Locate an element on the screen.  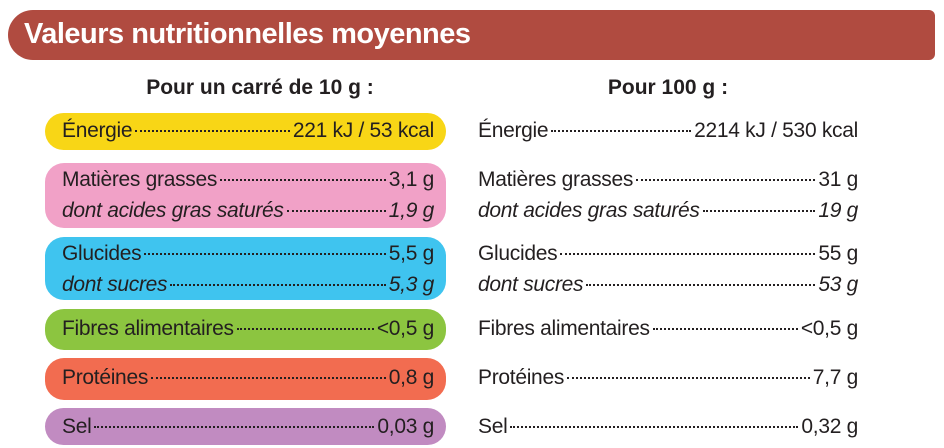
nutrient-row: Glucides 5,5 g is located at coordinates (248, 254).